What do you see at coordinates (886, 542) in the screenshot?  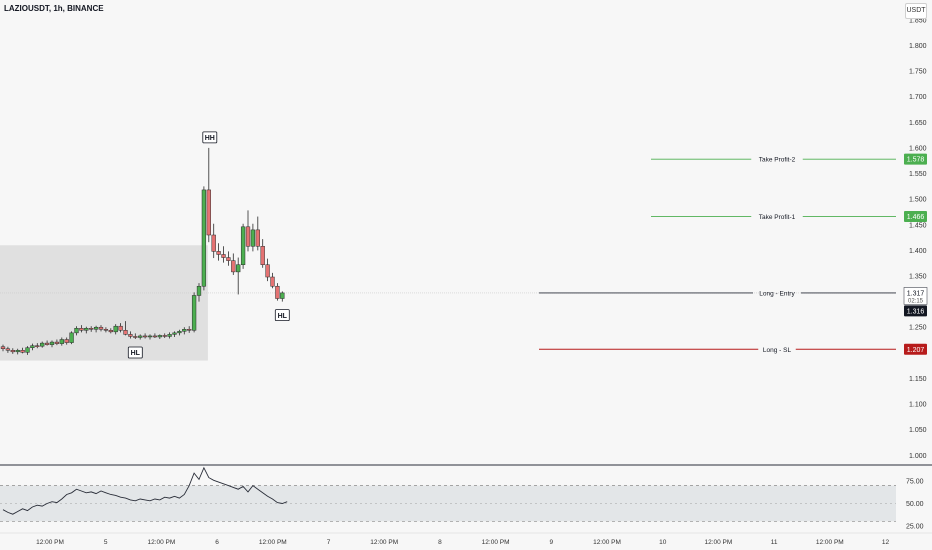 I see `time-axis-tick: 12` at bounding box center [886, 542].